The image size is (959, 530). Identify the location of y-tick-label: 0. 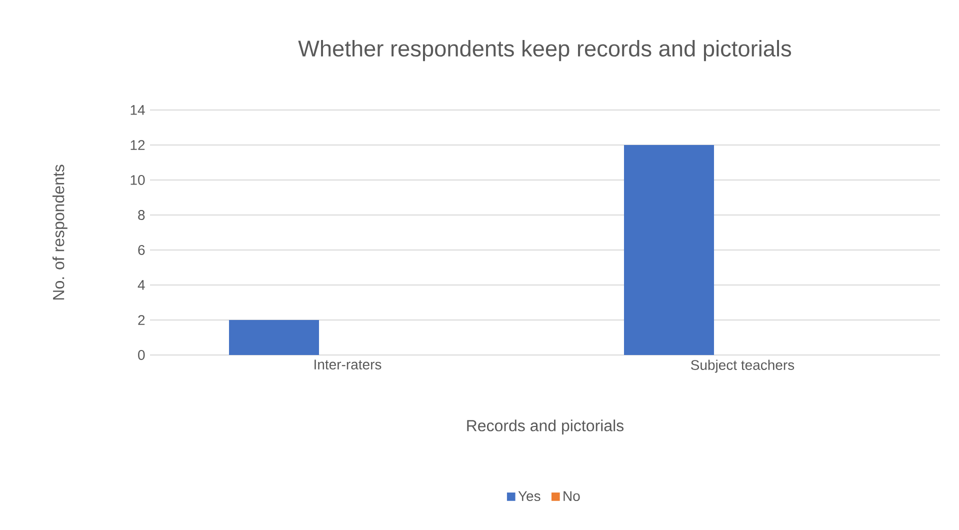
(141, 355).